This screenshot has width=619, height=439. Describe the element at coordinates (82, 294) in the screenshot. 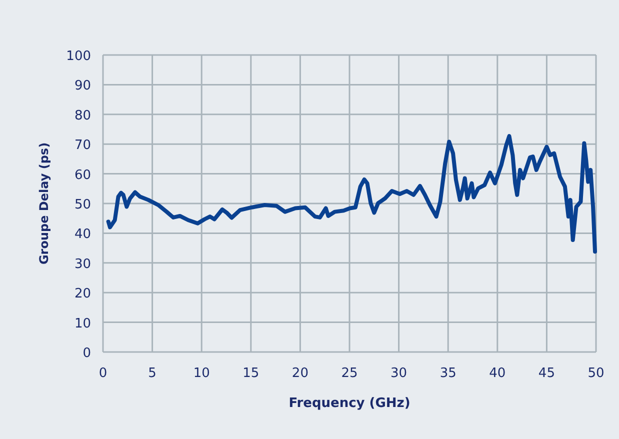

I see `y-tick-label: 20` at that location.